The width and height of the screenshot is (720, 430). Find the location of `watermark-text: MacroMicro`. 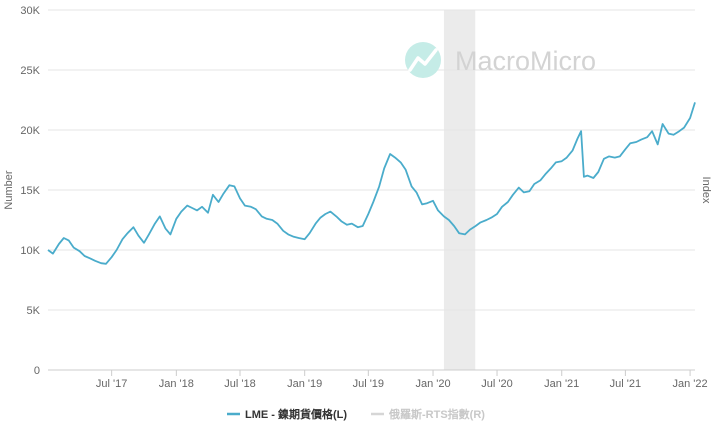

watermark-text: MacroMicro is located at coordinates (525, 61).